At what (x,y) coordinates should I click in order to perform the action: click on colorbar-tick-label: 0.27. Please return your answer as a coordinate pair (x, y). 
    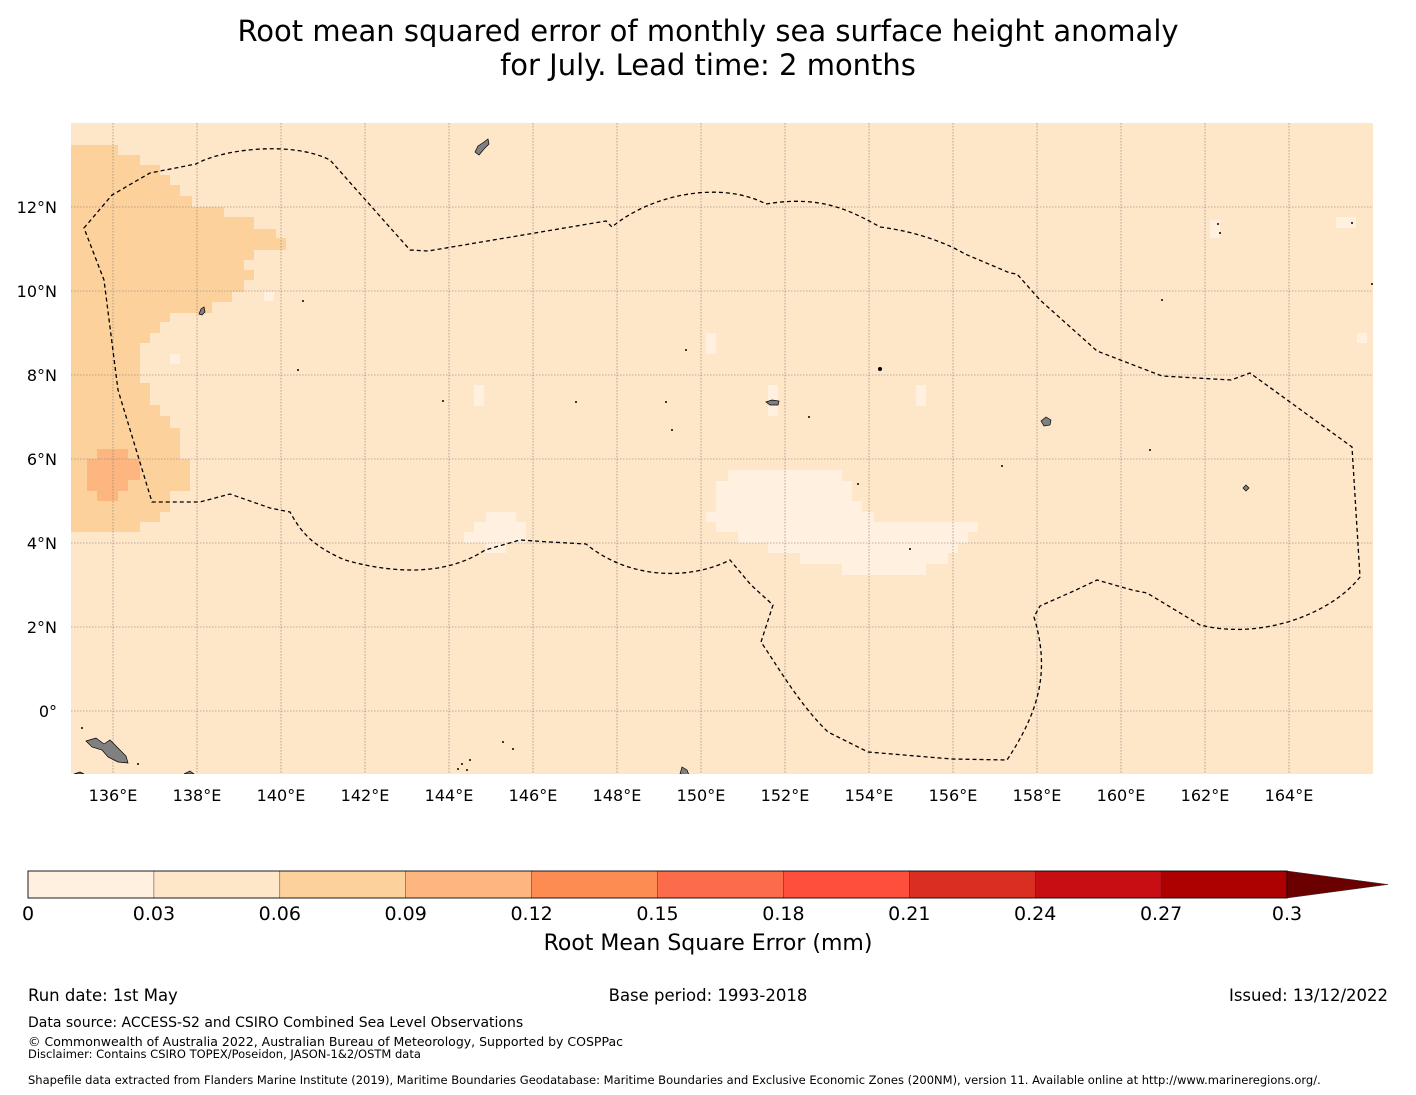
    Looking at the image, I should click on (1161, 914).